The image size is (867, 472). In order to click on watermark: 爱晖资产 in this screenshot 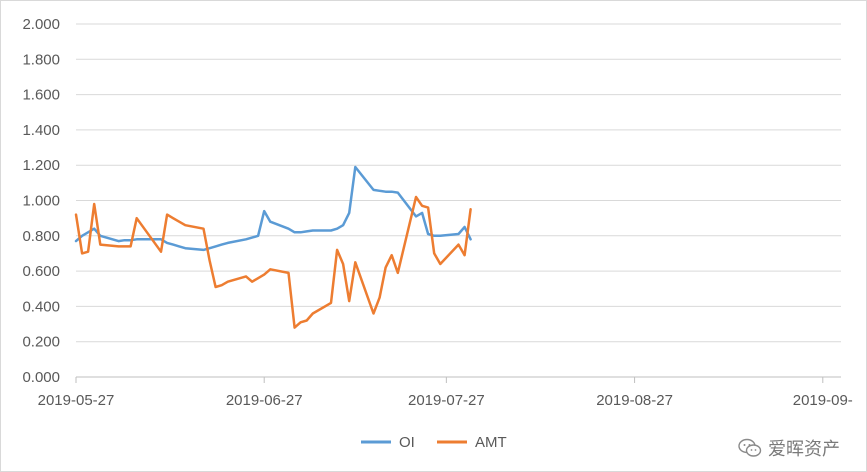, I will do `click(789, 448)`.